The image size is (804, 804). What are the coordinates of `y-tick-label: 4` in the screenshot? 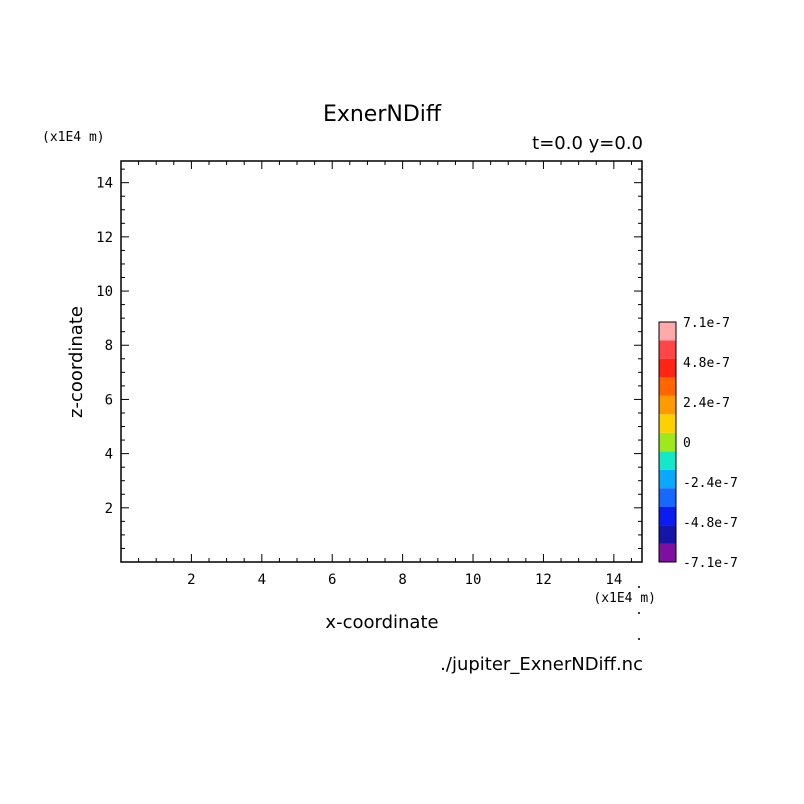 It's located at (109, 455).